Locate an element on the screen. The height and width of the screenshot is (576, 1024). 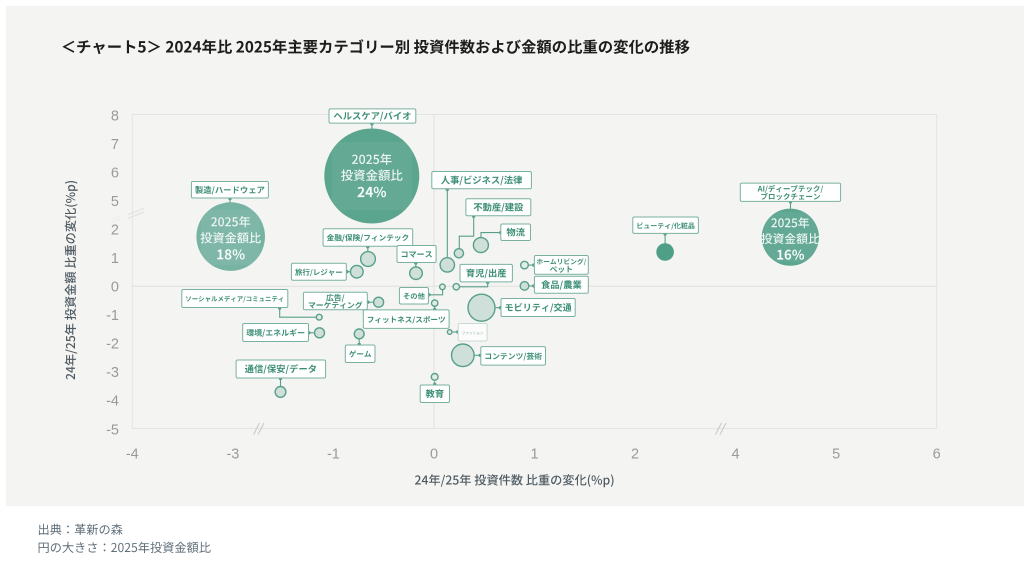
svg-text: -5 is located at coordinates (112, 430).